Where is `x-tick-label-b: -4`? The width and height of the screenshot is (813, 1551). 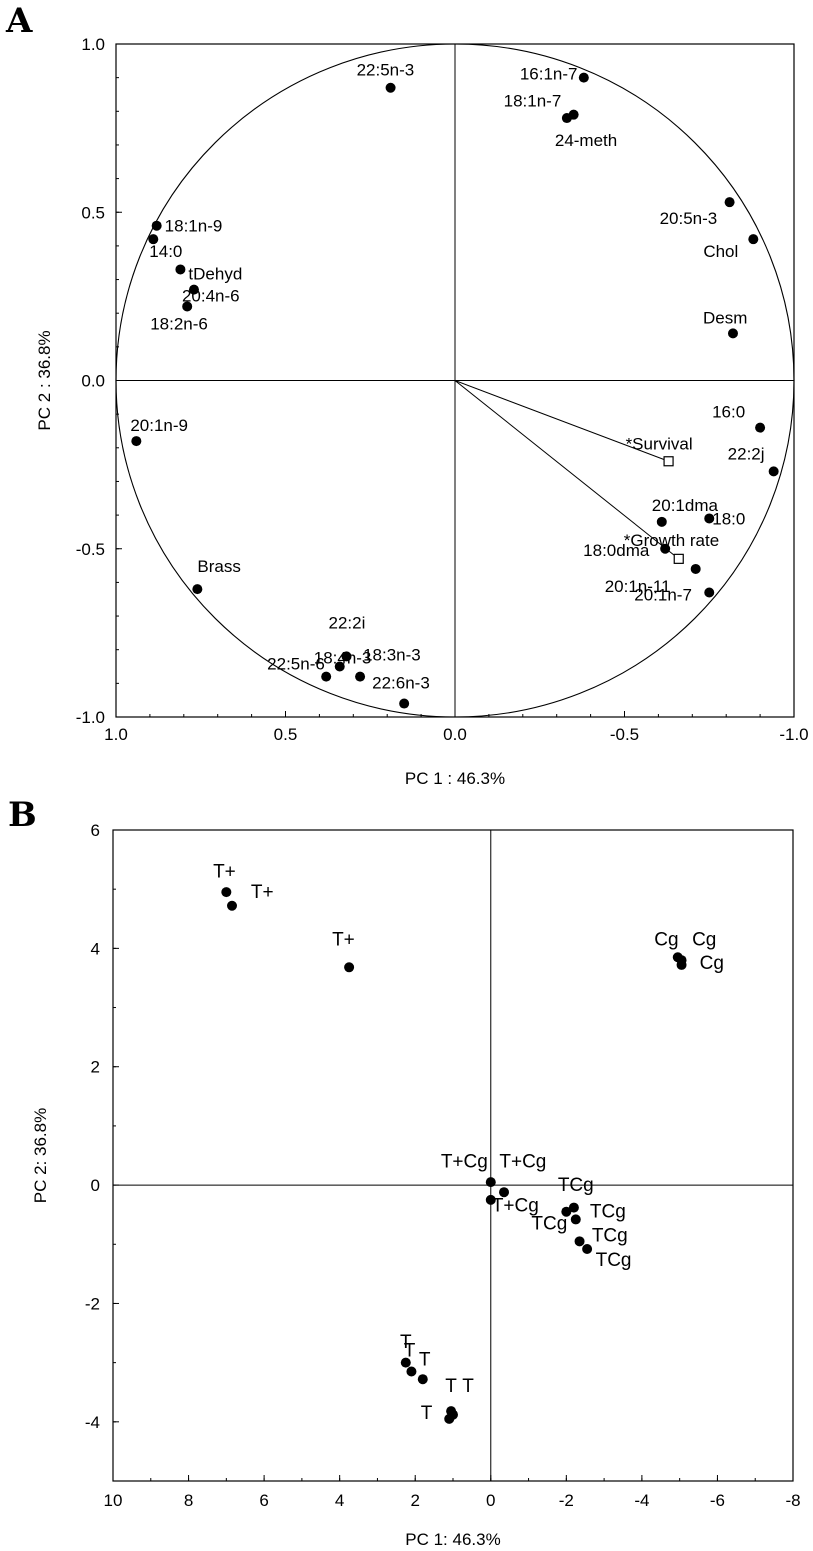 x-tick-label-b: -4 is located at coordinates (641, 1500).